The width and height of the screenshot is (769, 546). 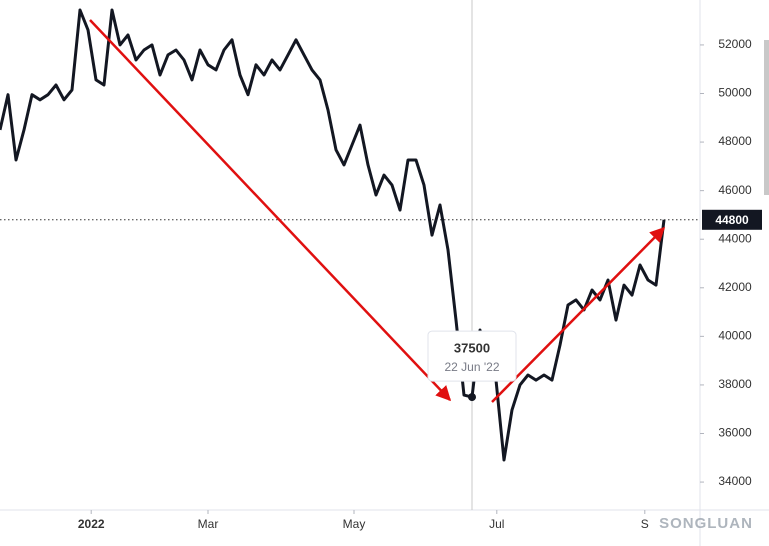 I want to click on y-tick-label: 46000, so click(x=735, y=190).